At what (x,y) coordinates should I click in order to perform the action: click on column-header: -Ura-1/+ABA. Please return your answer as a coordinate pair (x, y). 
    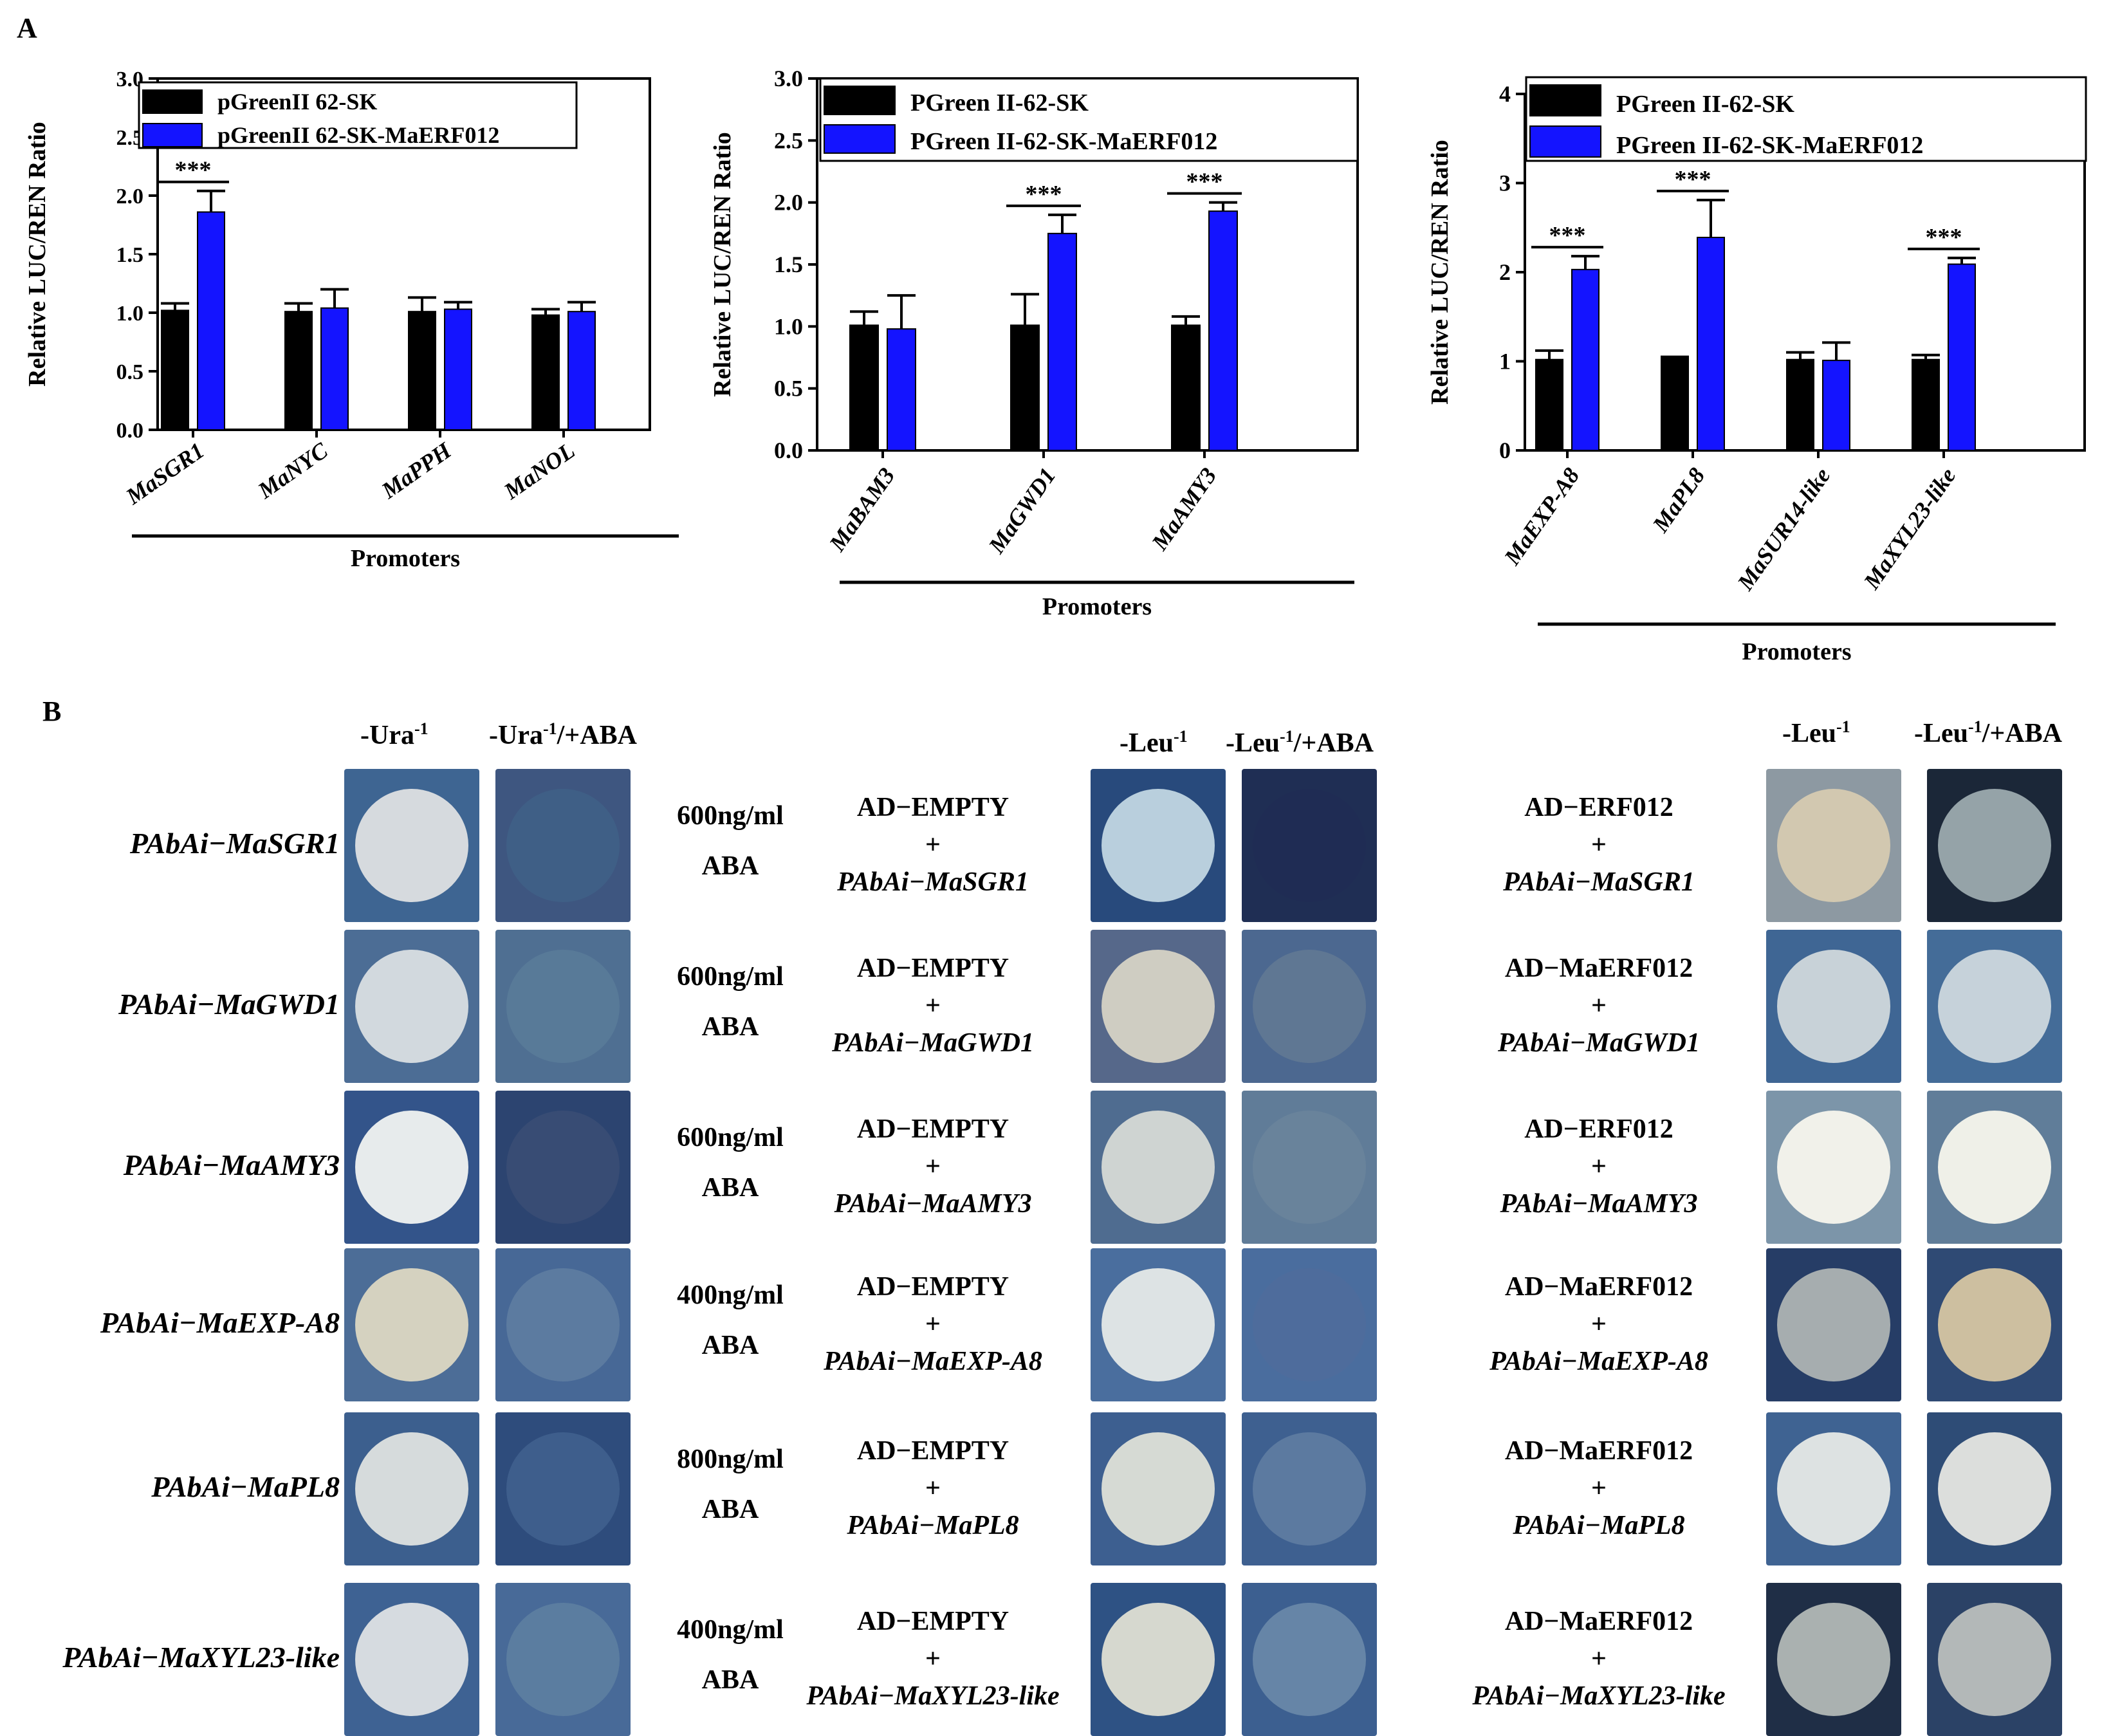
    Looking at the image, I should click on (563, 734).